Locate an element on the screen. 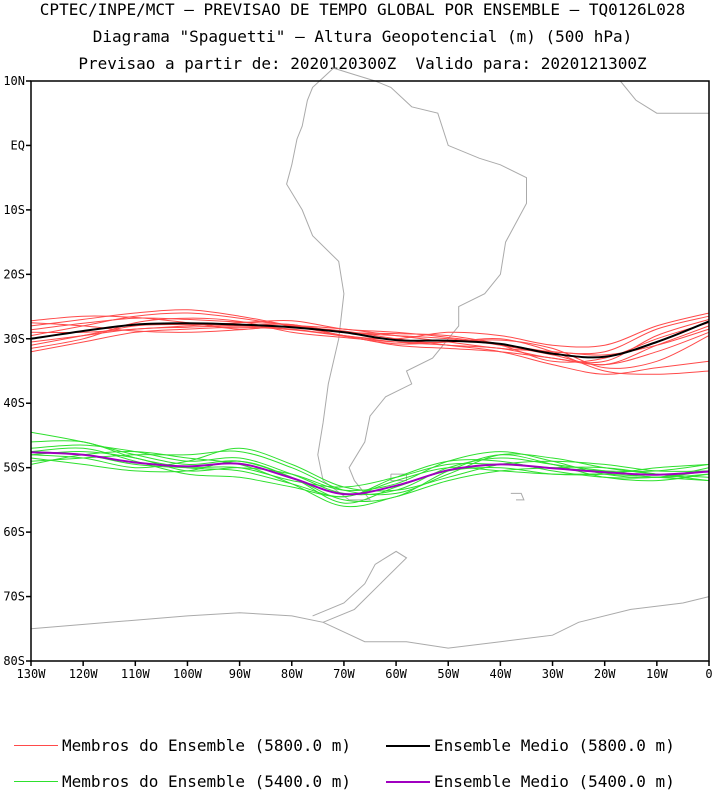  y-tick-label: 40S is located at coordinates (14, 403).